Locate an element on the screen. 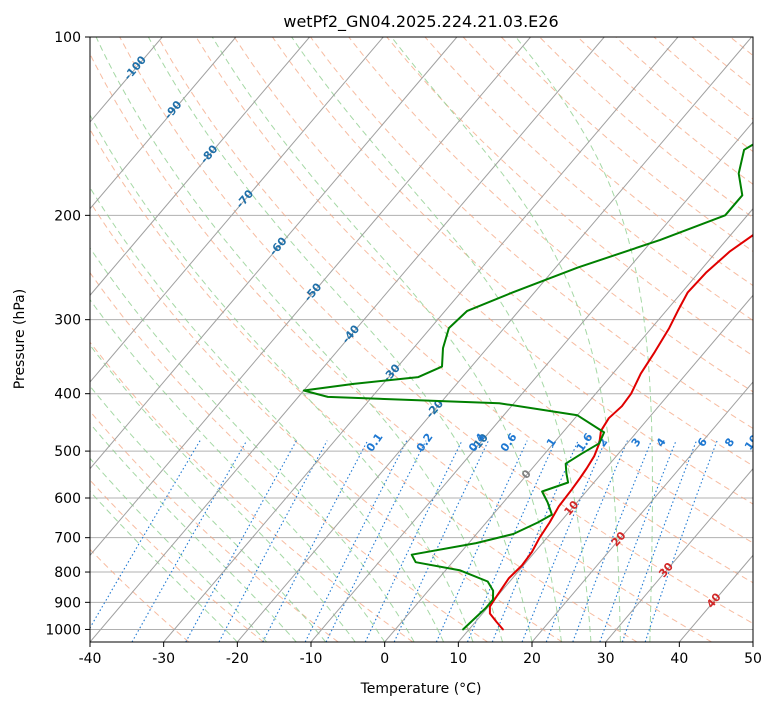 Image resolution: width=775 pixels, height=708 pixels. y-tick-label: 1000 is located at coordinates (63, 630).